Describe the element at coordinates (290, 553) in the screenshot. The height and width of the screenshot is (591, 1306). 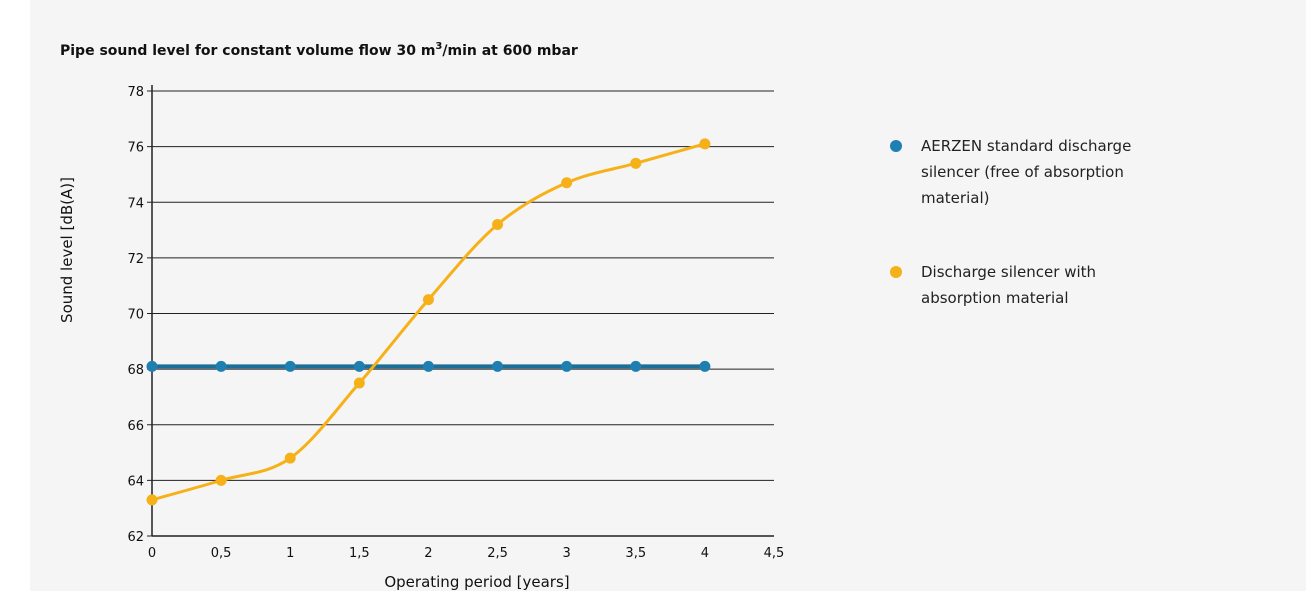
I see `x-tick-label: 1` at that location.